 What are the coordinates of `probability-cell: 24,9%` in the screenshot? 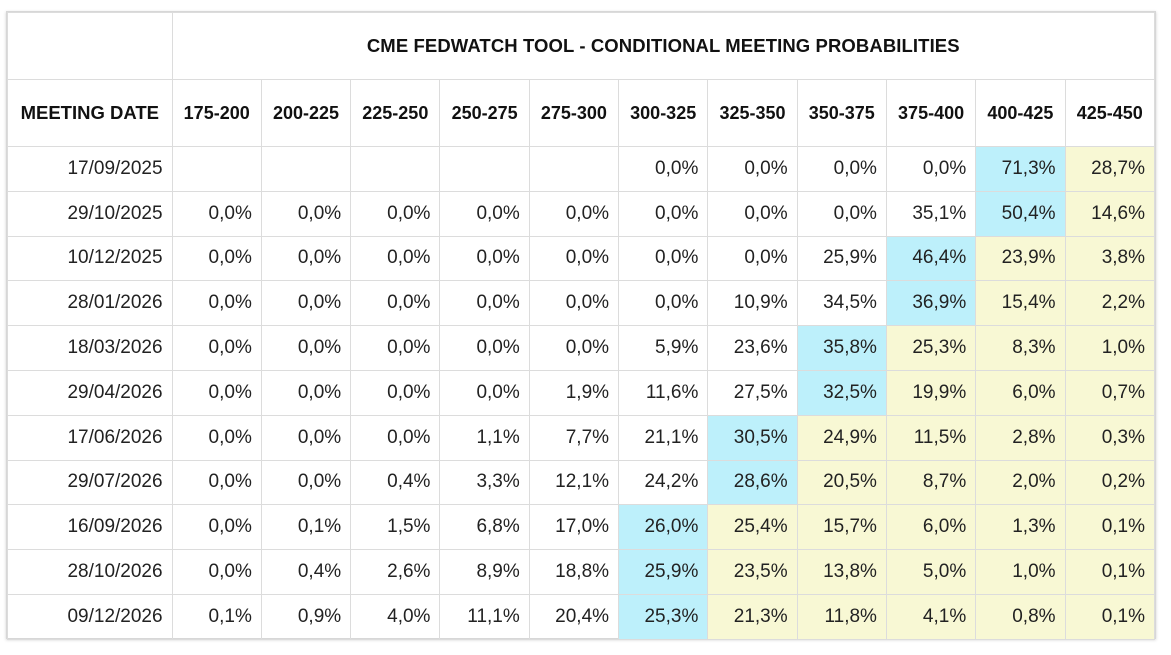 It's located at (841, 437).